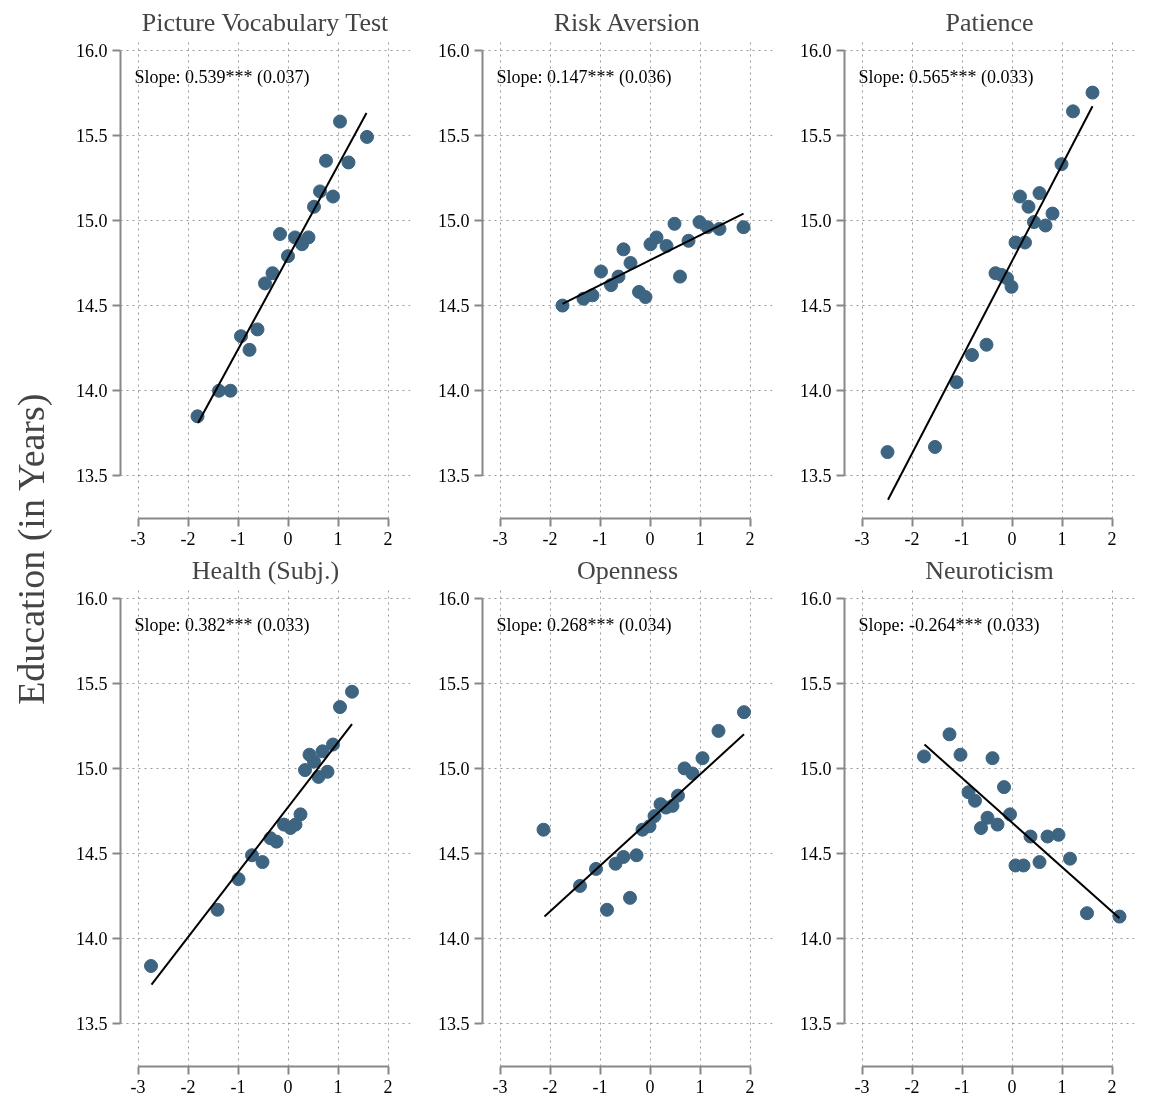 The image size is (1161, 1109). What do you see at coordinates (949, 625) in the screenshot?
I see `annotation: Slope: -0.264*** (0.033)` at bounding box center [949, 625].